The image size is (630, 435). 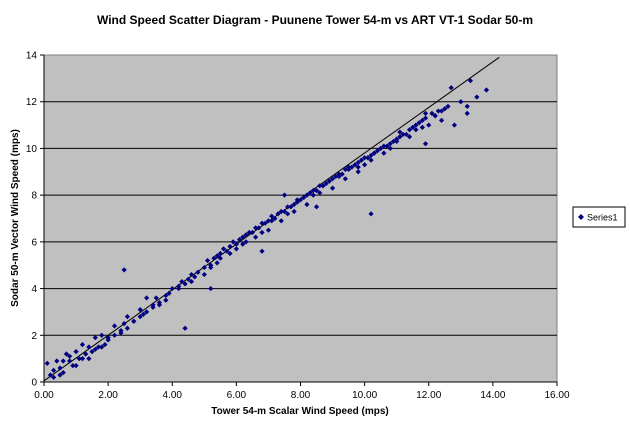 I want to click on x-tick-label: 14.00, so click(x=492, y=395).